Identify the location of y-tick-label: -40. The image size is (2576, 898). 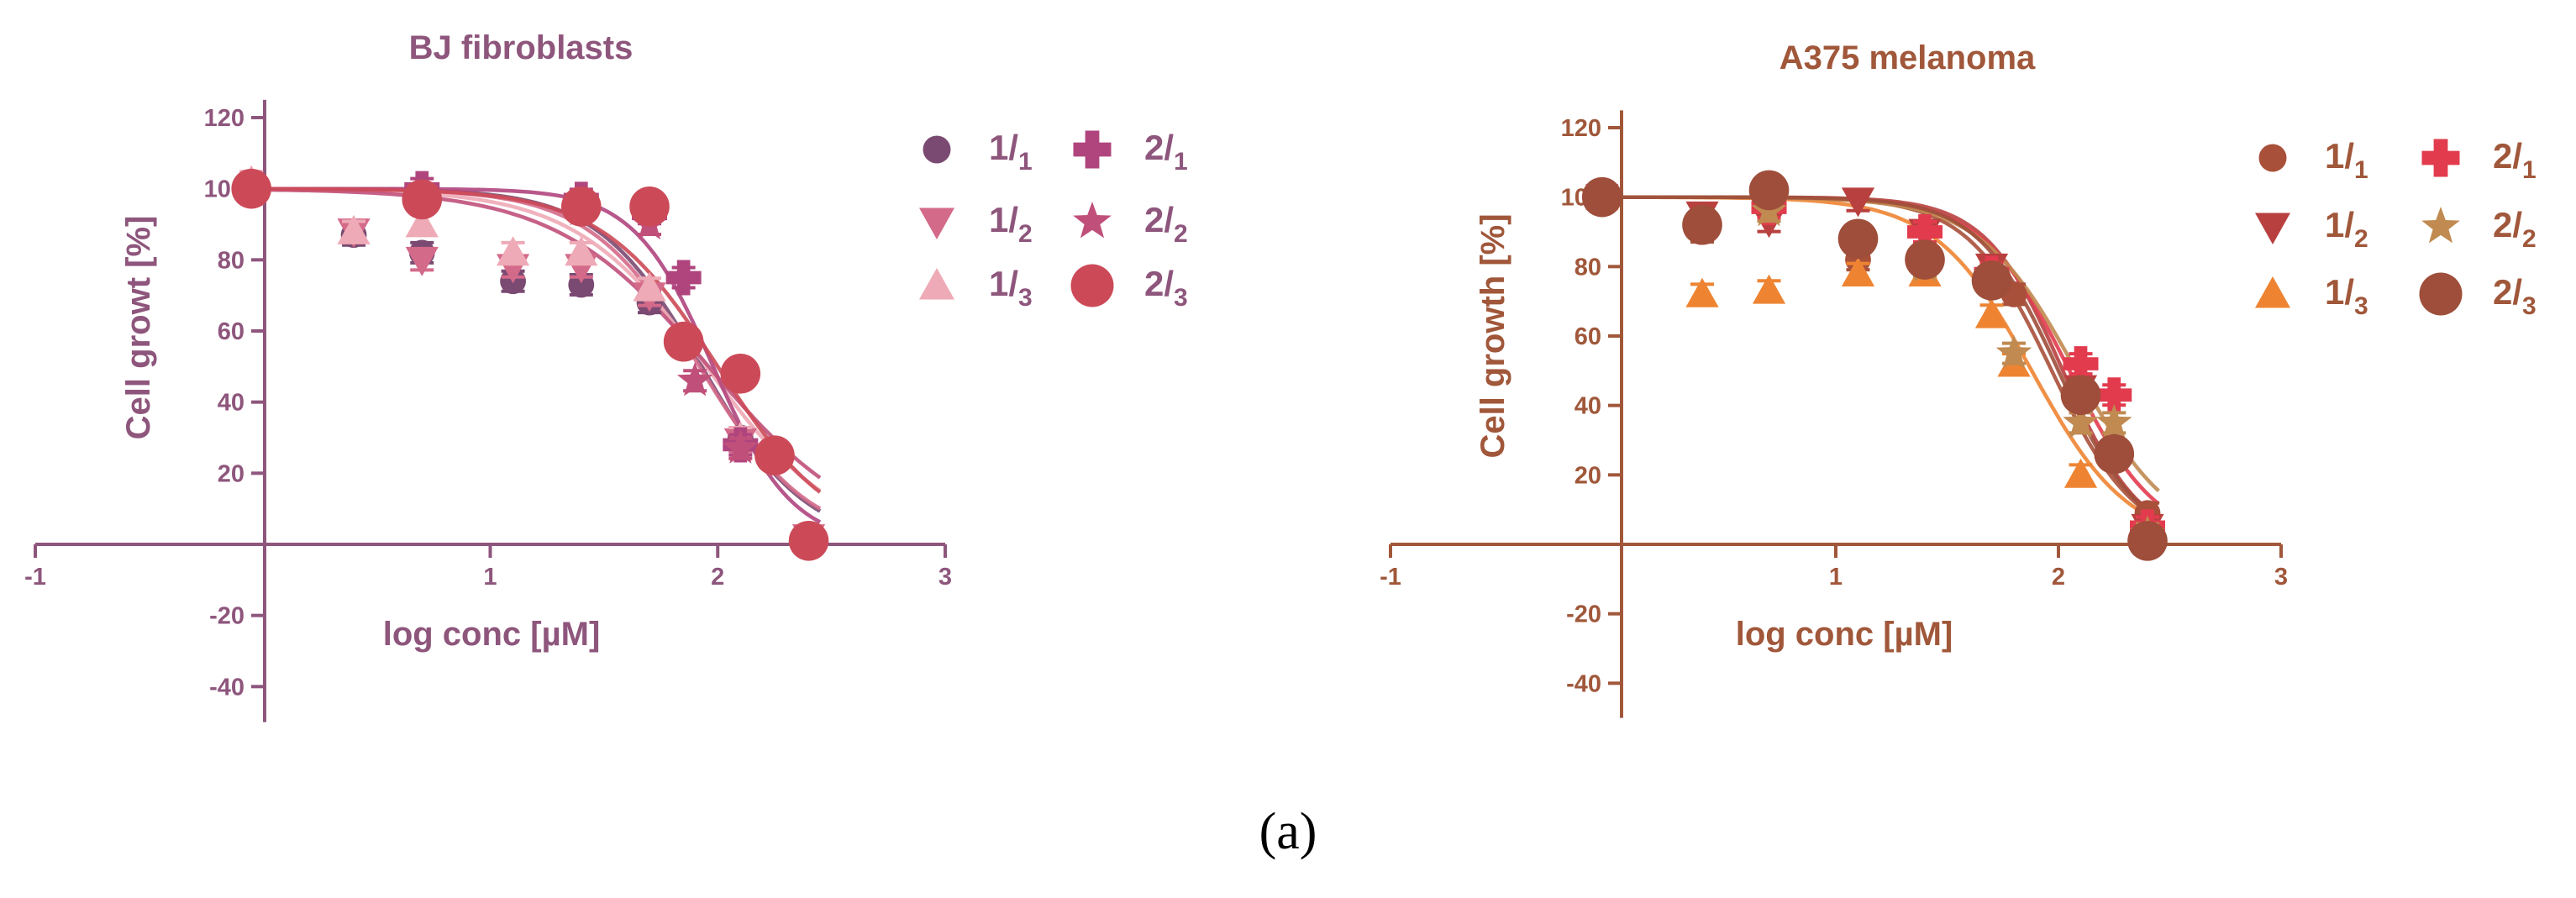
(1583, 683).